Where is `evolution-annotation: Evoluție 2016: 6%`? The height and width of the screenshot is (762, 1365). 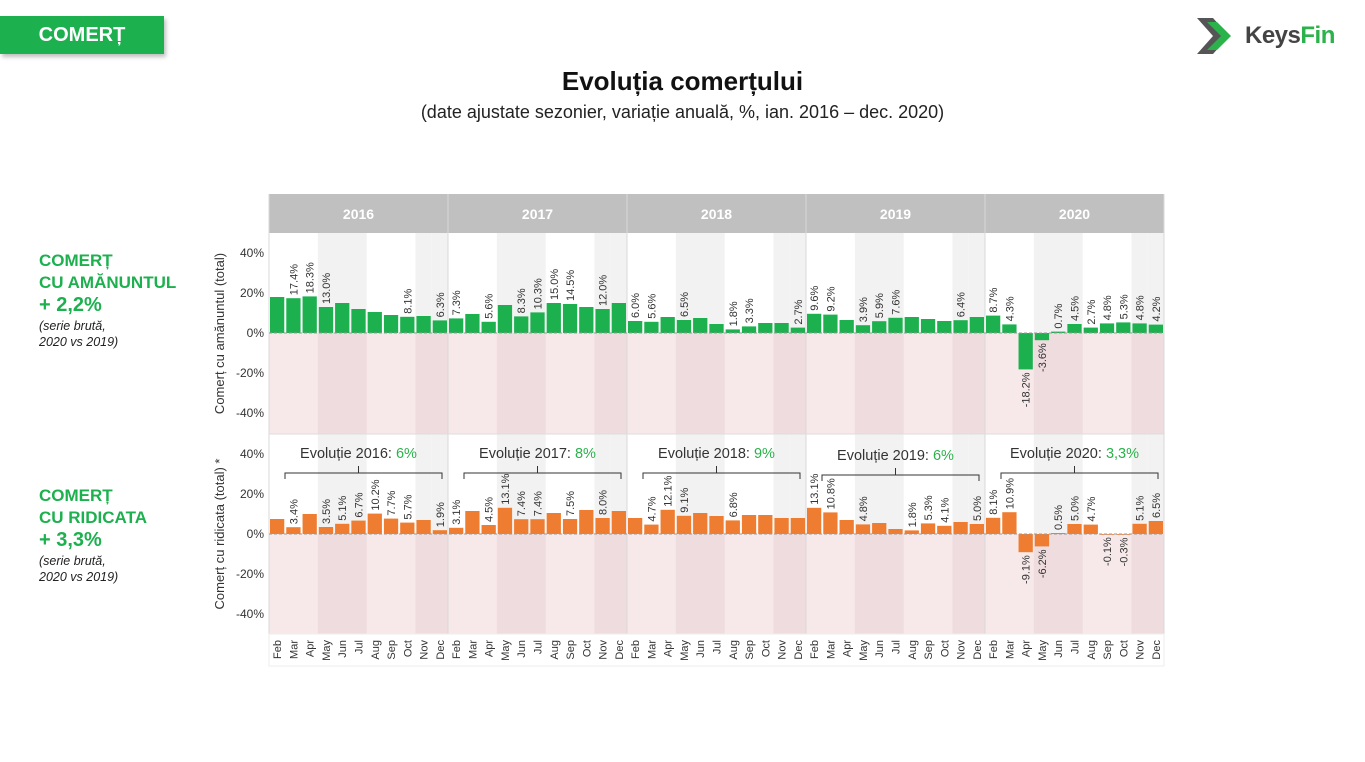
evolution-annotation: Evoluție 2016: 6% is located at coordinates (358, 454).